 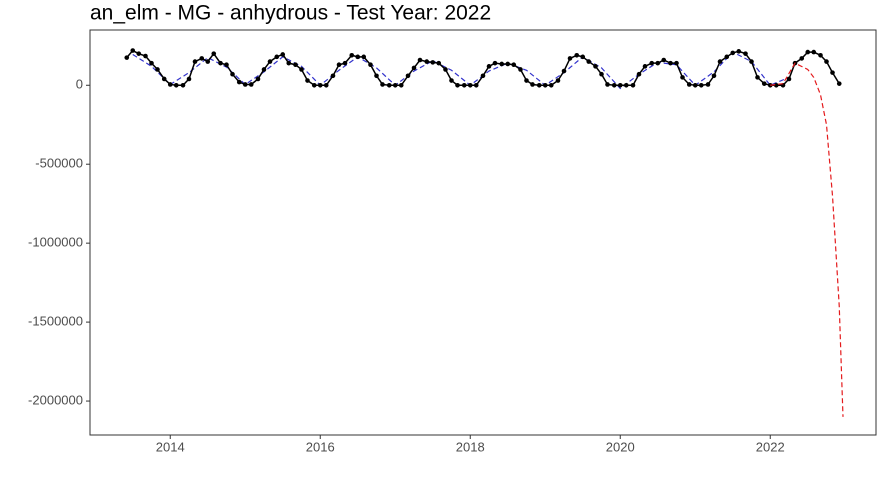 I want to click on y-tick-label: -500000, so click(x=59, y=163).